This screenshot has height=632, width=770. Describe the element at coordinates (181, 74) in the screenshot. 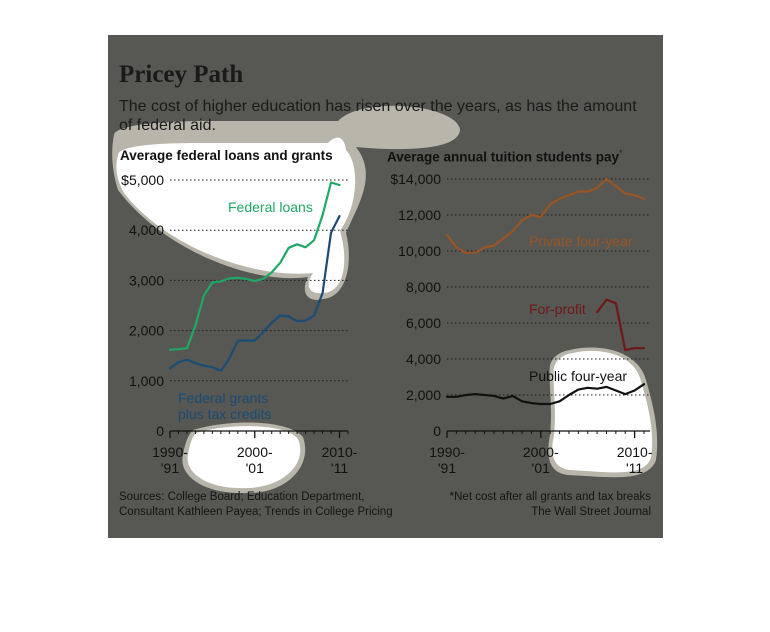

I see `page-title: Pricey Path` at that location.